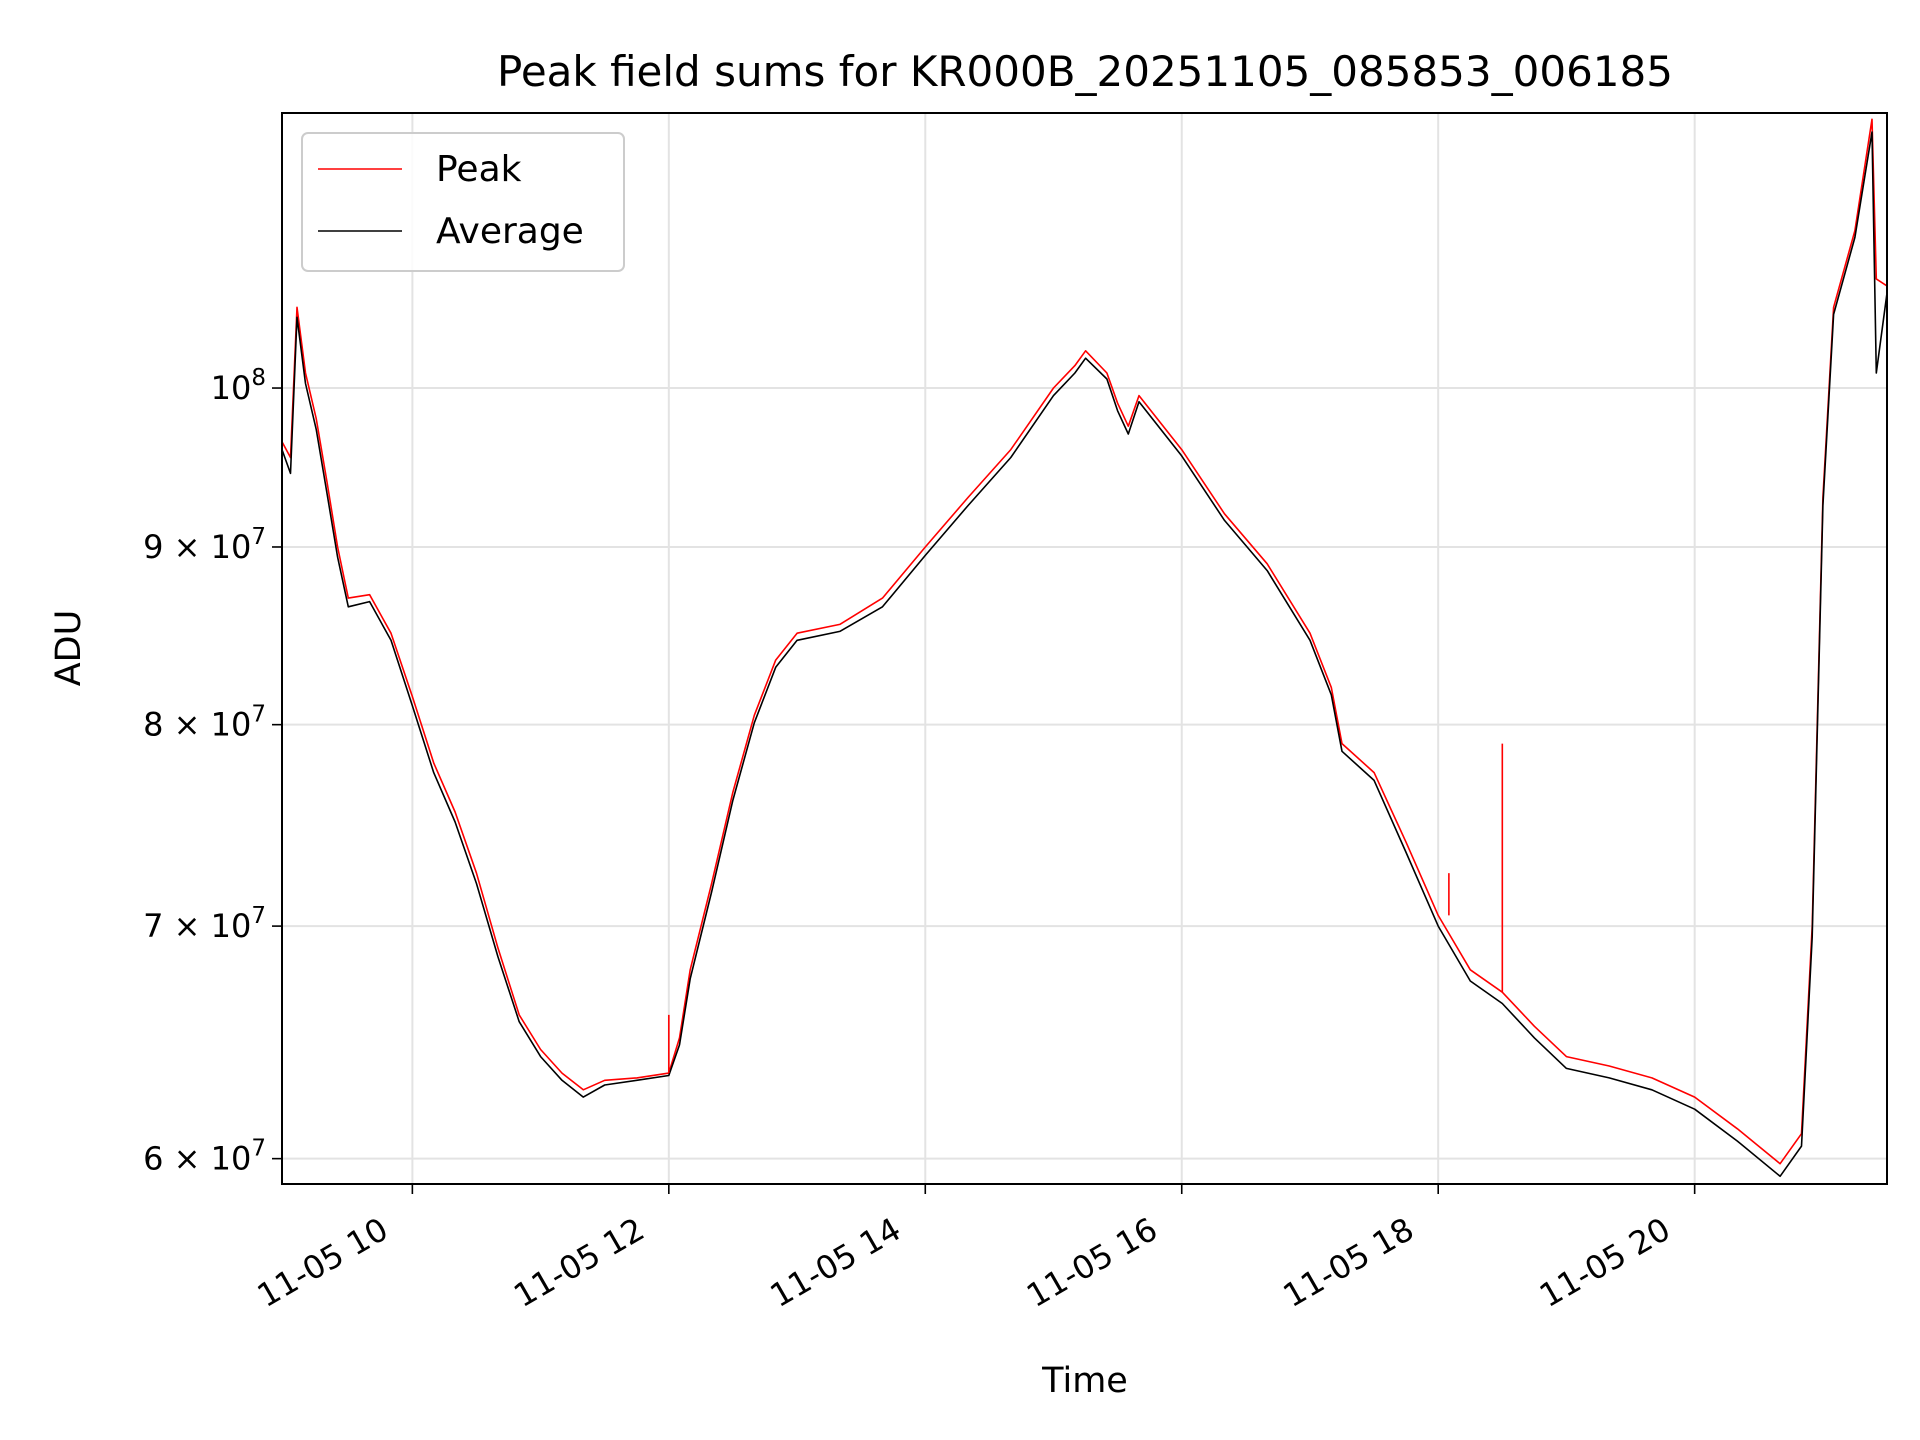 The width and height of the screenshot is (1920, 1440). Describe the element at coordinates (238, 386) in the screenshot. I see `y-tick-label: 108` at that location.